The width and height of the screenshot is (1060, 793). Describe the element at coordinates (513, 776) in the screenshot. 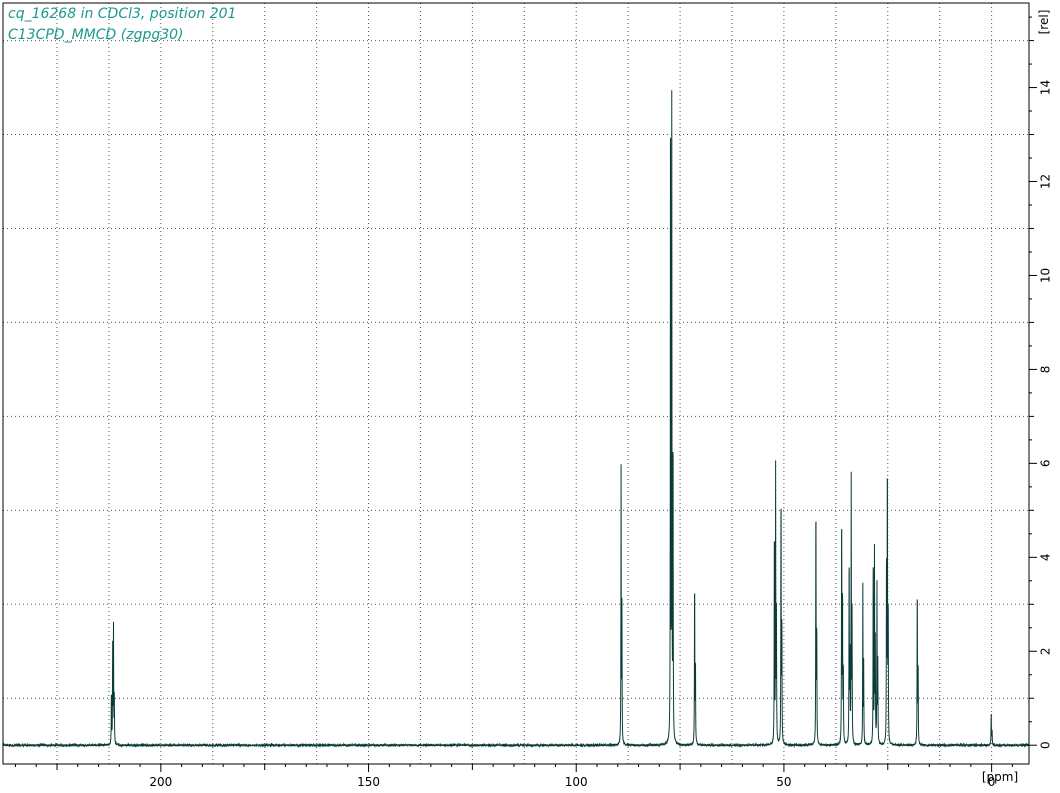

I see `x-axis: 200 150 100 50 0` at that location.